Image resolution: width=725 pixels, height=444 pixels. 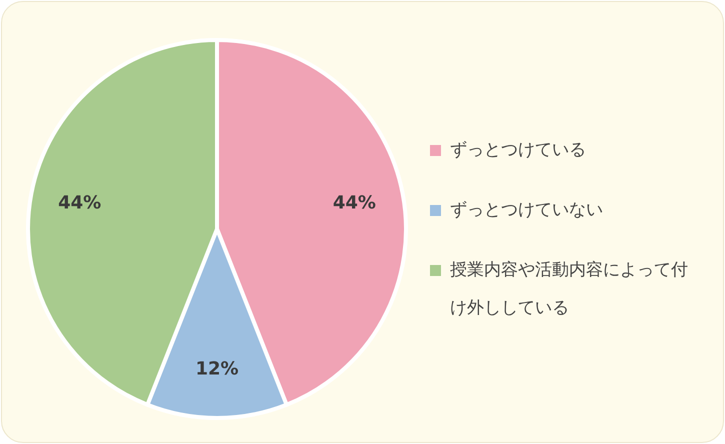 I want to click on legend-label: ずっとつけている, so click(x=518, y=150).